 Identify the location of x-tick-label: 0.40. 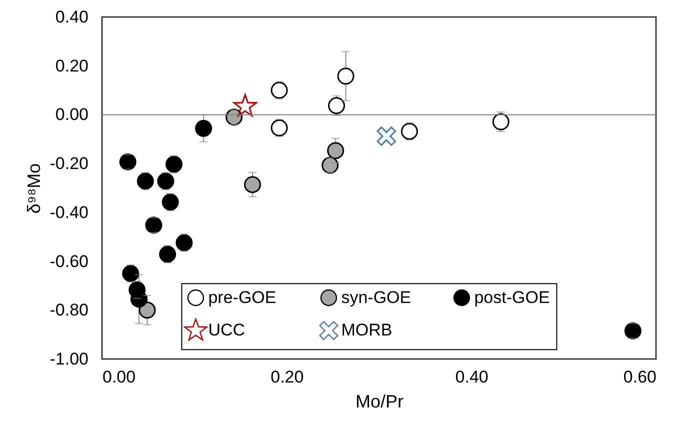
(471, 377).